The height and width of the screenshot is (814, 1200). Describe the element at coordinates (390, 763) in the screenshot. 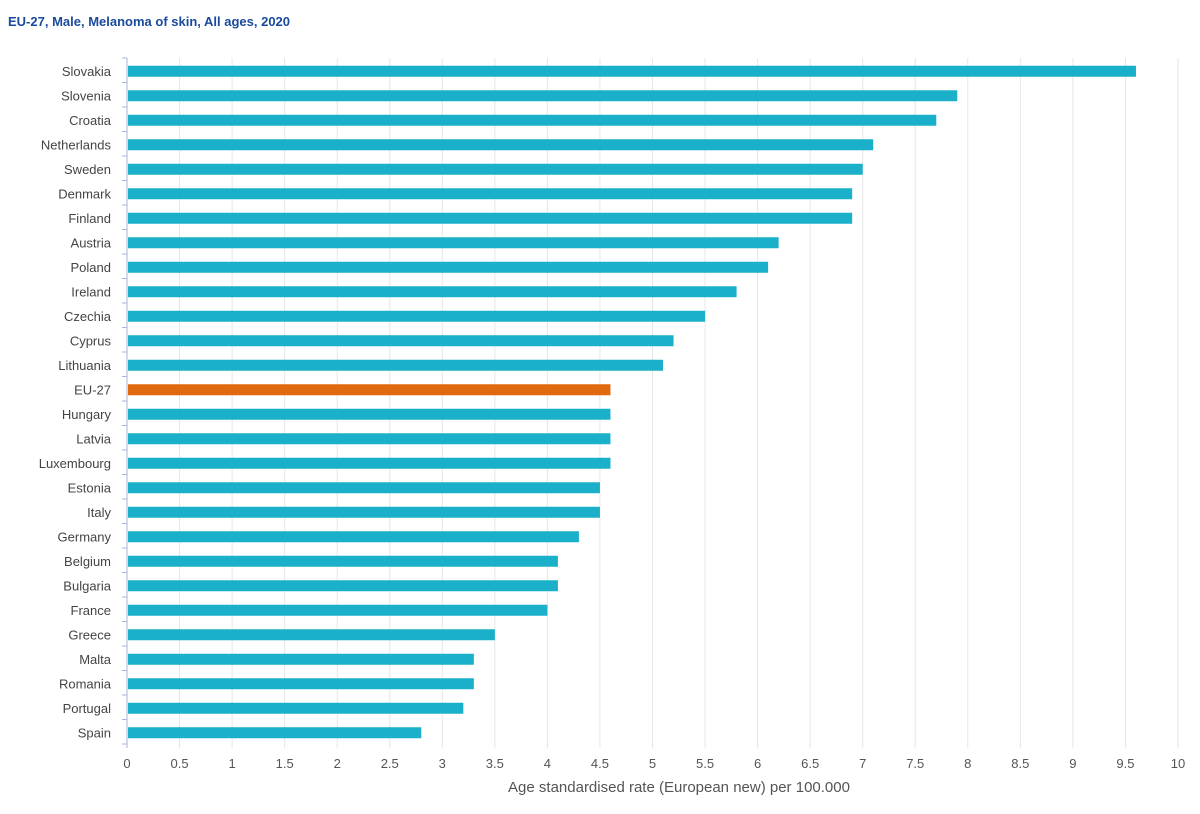

I see `x-tick-label: 2.5` at that location.